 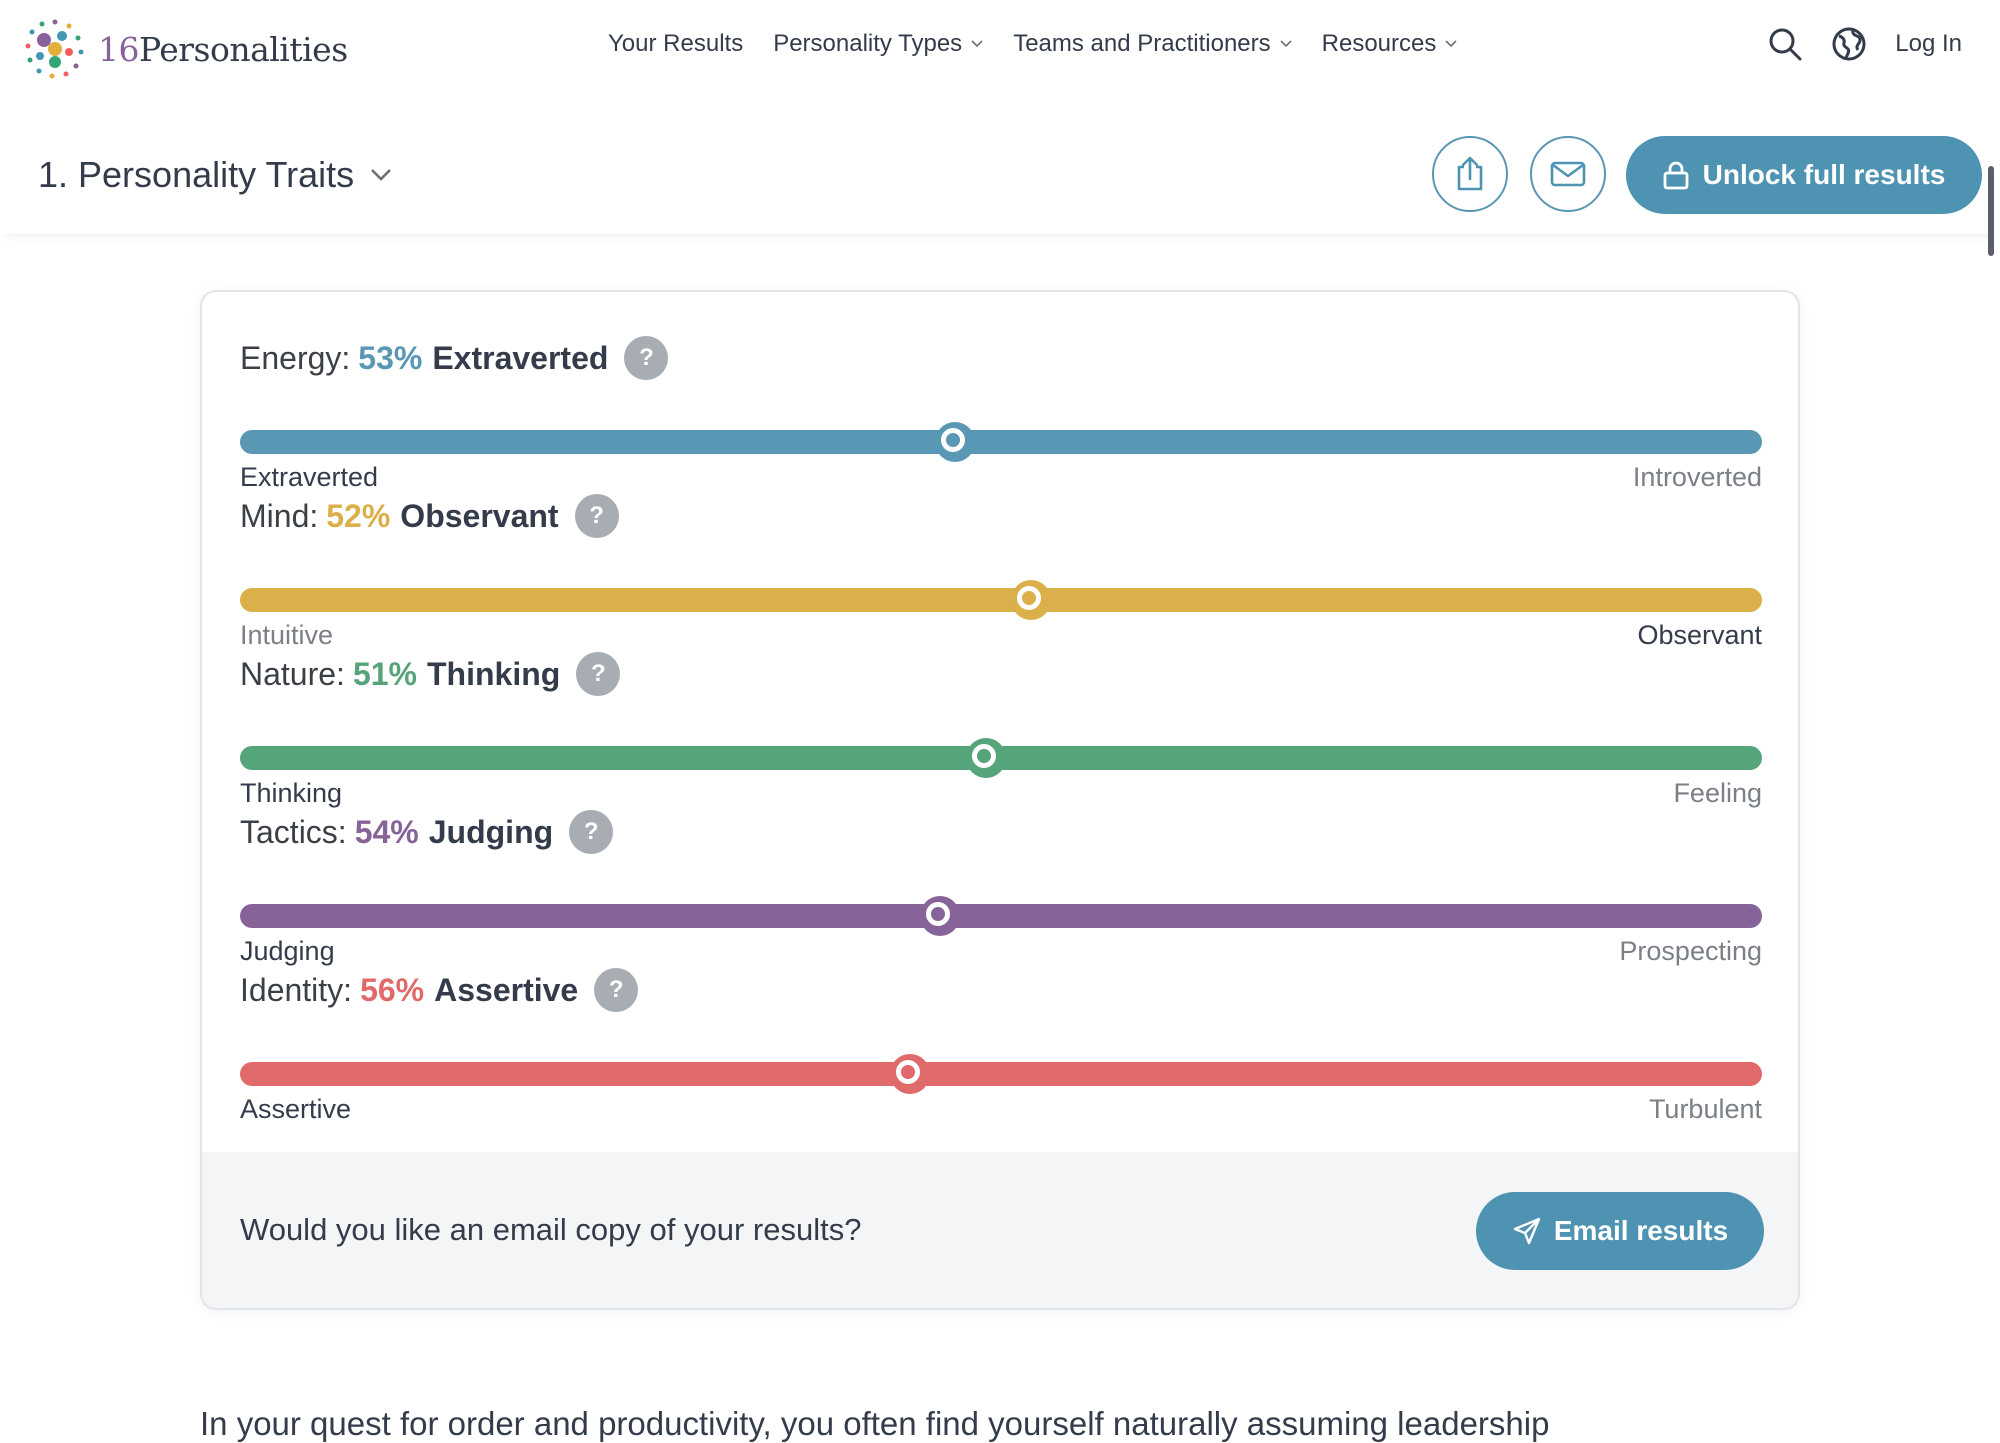 What do you see at coordinates (291, 793) in the screenshot?
I see `trait-left-pole: Thinking` at bounding box center [291, 793].